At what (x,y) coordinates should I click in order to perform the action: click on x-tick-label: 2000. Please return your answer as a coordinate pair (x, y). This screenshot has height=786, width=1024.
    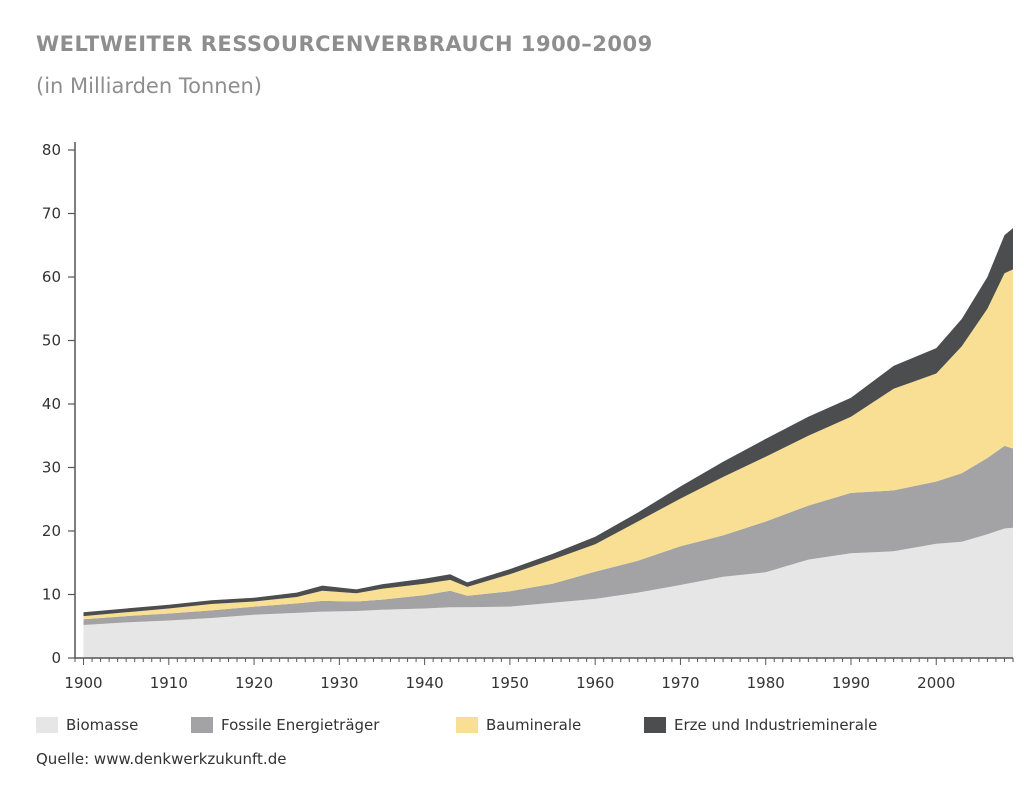
    Looking at the image, I should click on (936, 683).